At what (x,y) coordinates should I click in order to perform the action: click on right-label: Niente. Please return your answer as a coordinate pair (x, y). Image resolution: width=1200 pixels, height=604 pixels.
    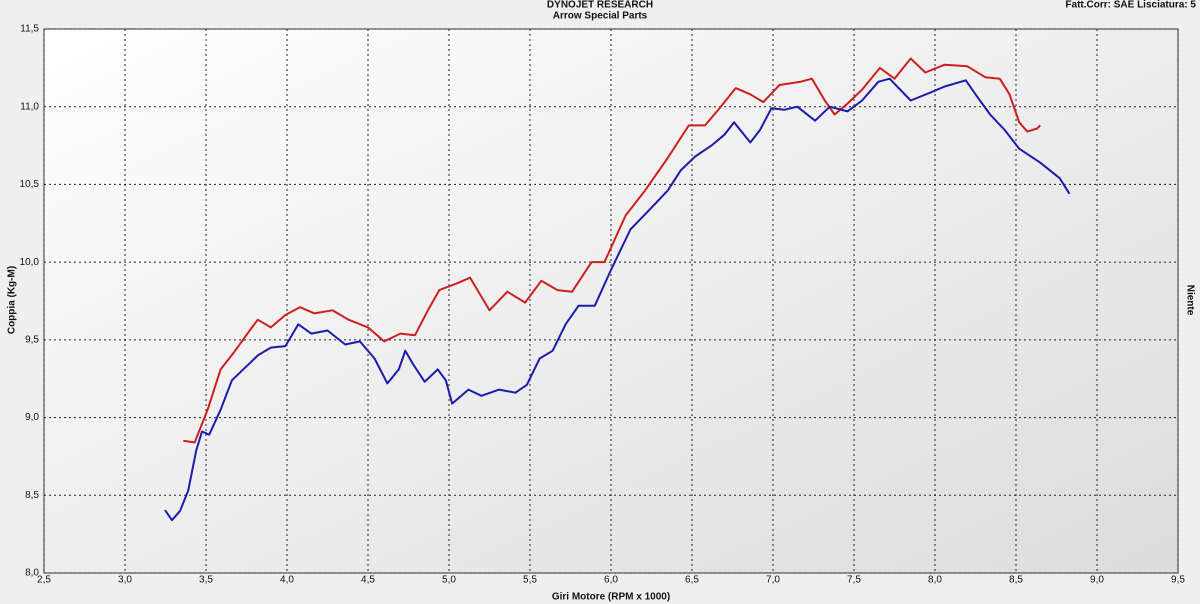
    Looking at the image, I should click on (1189, 300).